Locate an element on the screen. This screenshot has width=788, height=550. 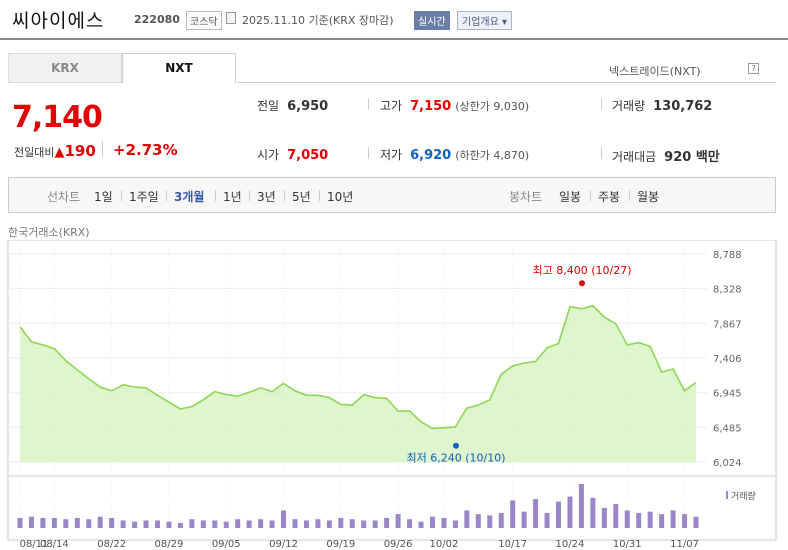
prev-close: 전일 6,950 is located at coordinates (293, 106).